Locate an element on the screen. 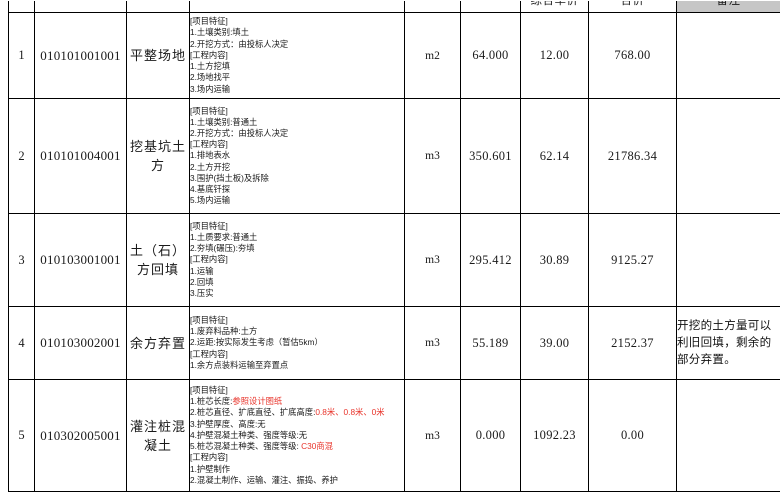 Image resolution: width=780 pixels, height=492 pixels. cell-unit-price: 39.00 is located at coordinates (555, 343).